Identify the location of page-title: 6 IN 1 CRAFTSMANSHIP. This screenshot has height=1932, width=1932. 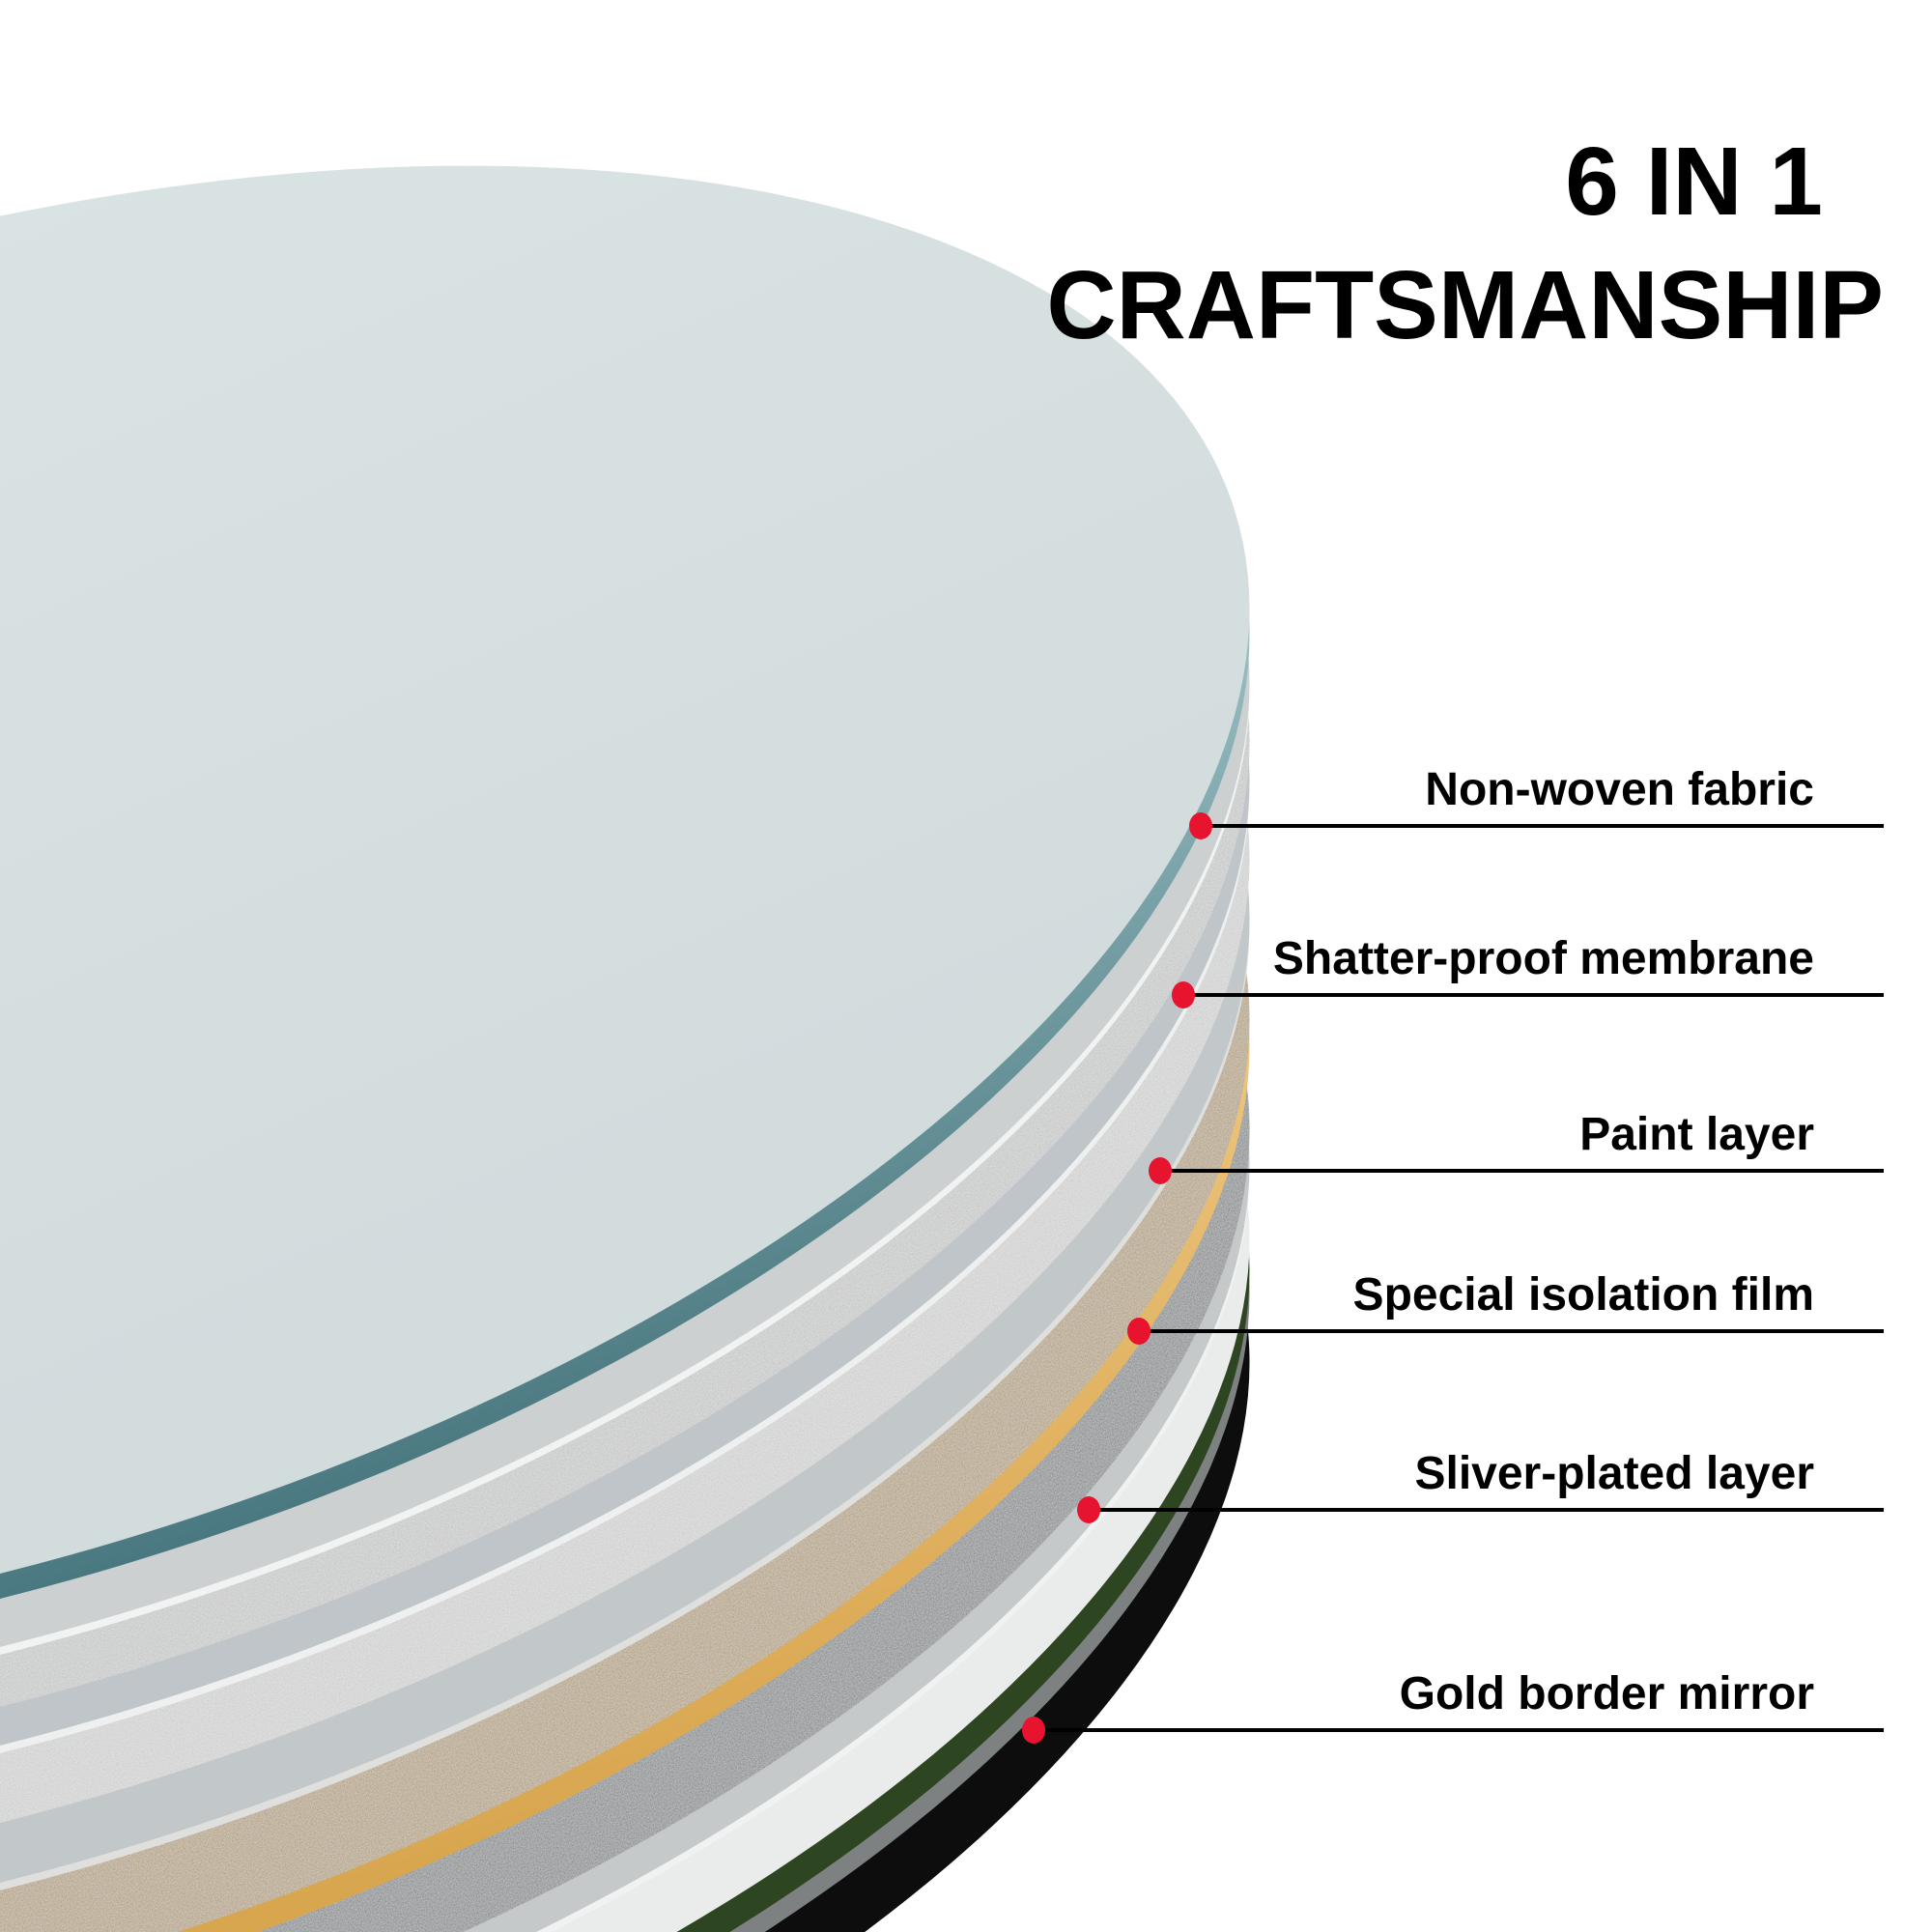
(1465, 243).